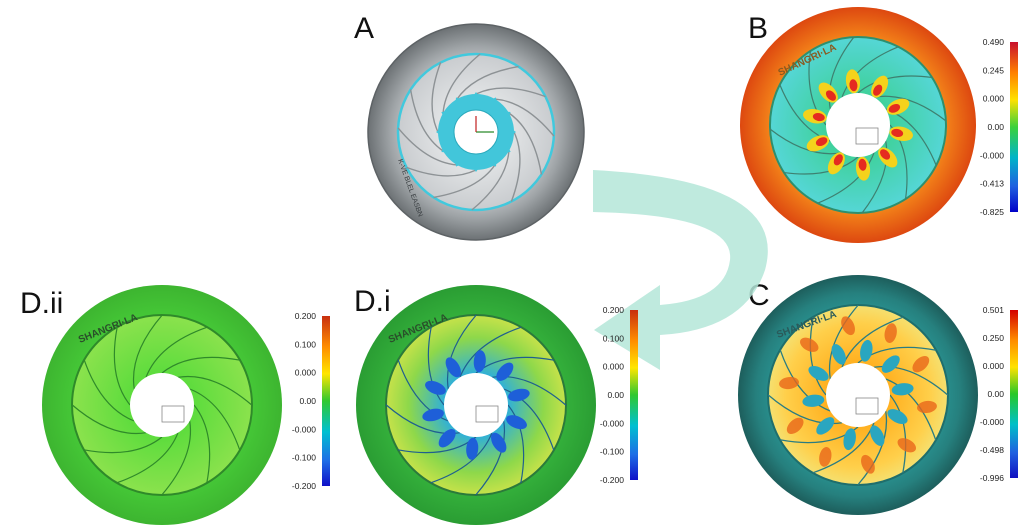 The image size is (1024, 532). Describe the element at coordinates (619, 395) in the screenshot. I see `color-scale-di: 0.200 0.100 0.000 0.00 -0.000 -0.100 -0.200` at that location.